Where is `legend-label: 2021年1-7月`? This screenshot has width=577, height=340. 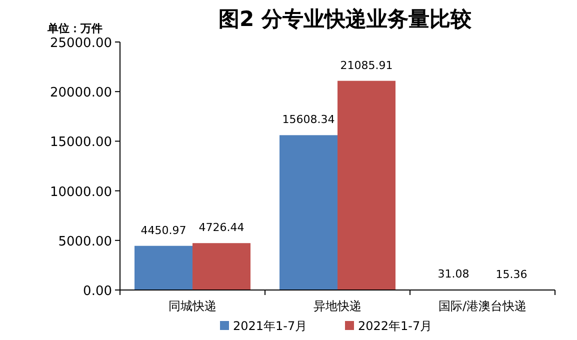
legend-label: 2021年1-7月 is located at coordinates (270, 326).